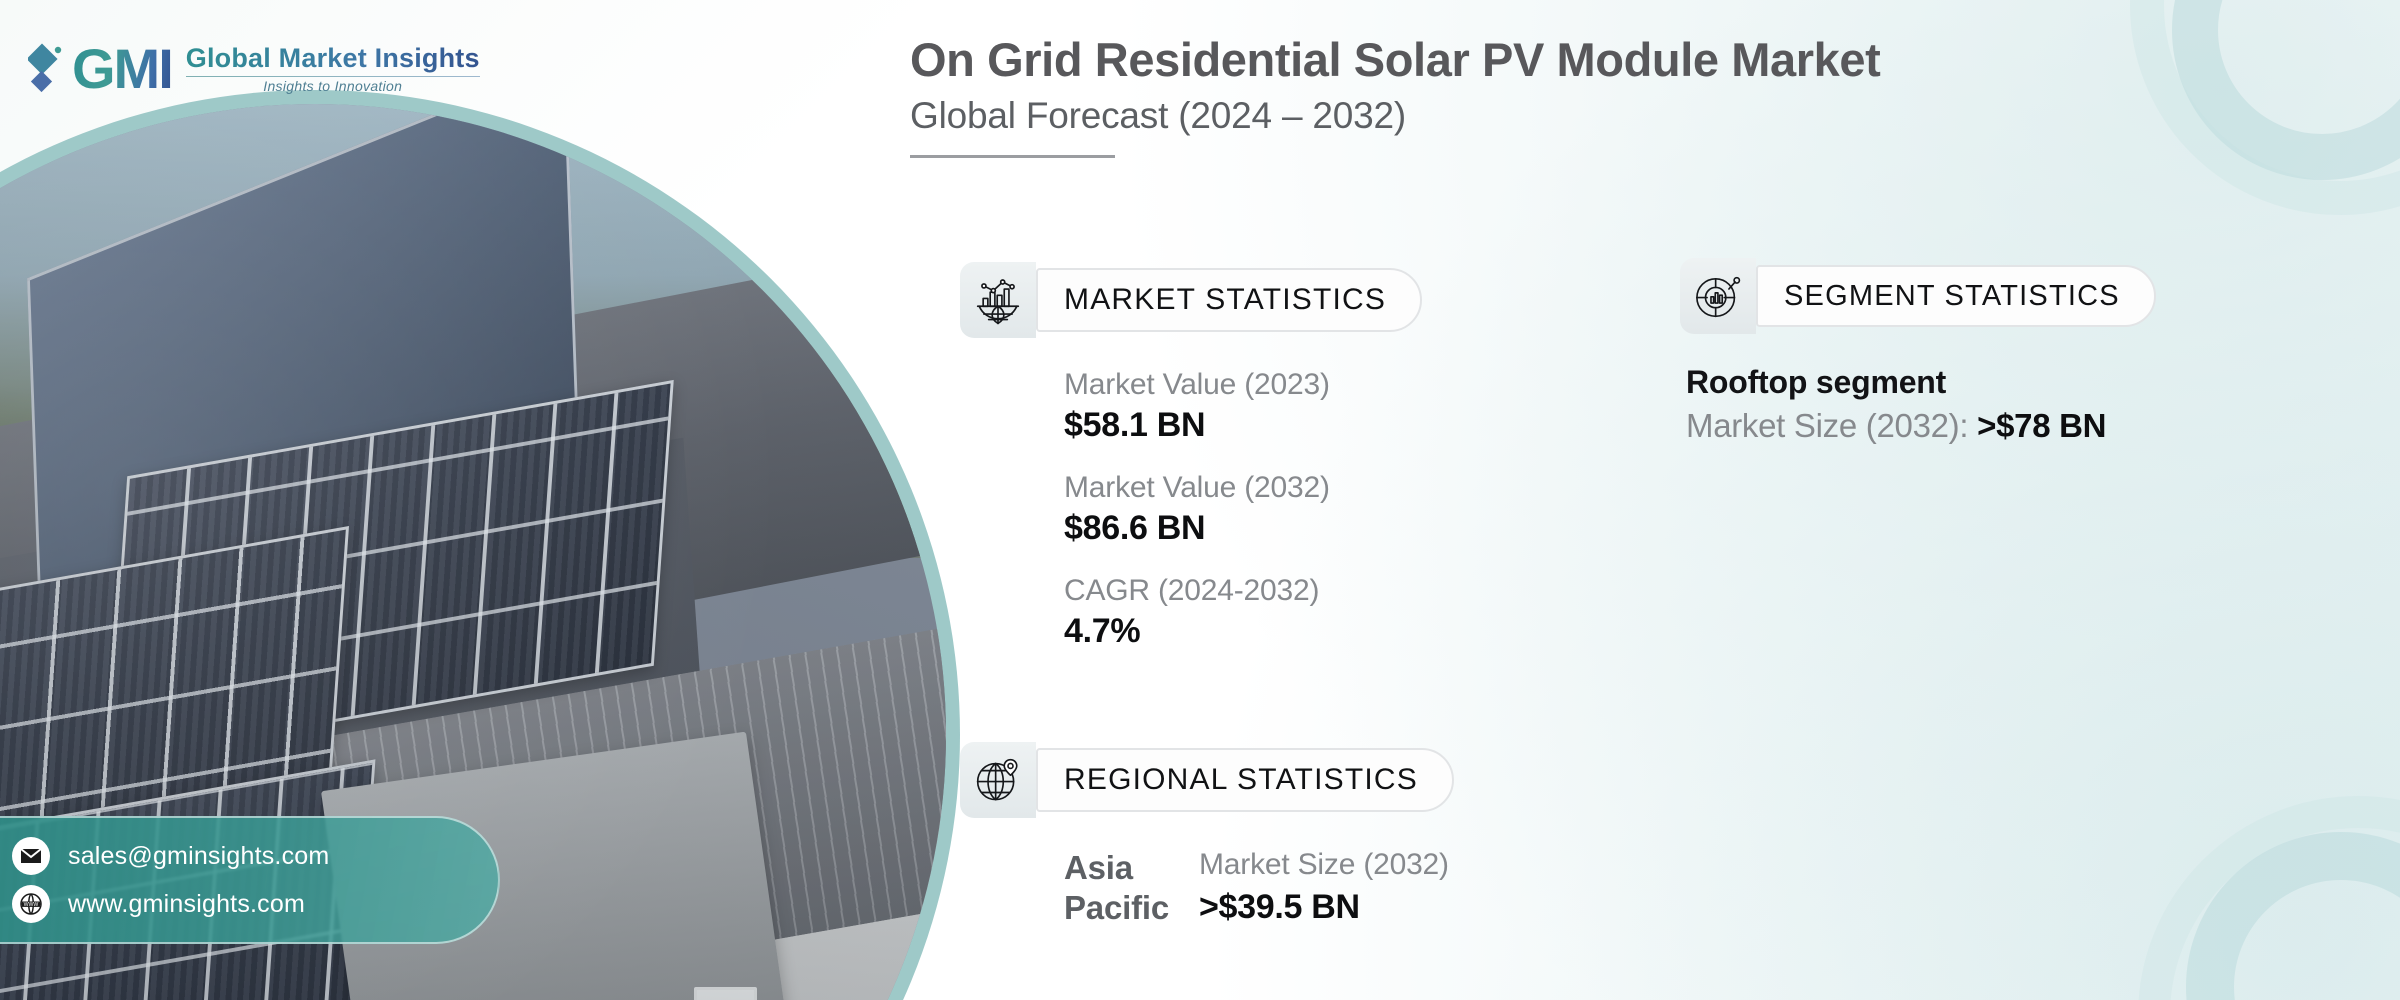  Describe the element at coordinates (199, 855) in the screenshot. I see `contact-email: sales@gminsights.com` at that location.